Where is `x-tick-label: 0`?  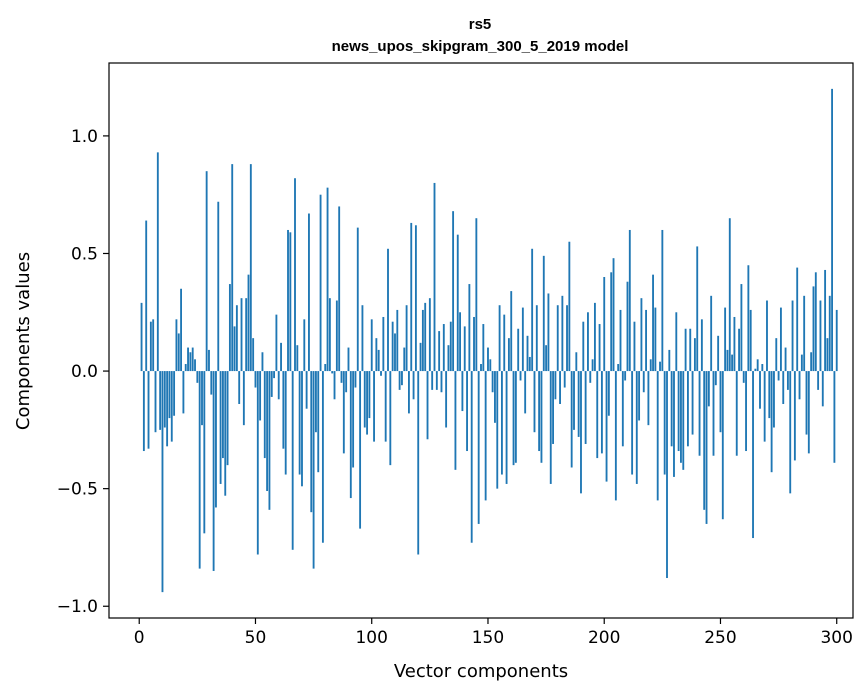 x-tick-label: 0 is located at coordinates (139, 638).